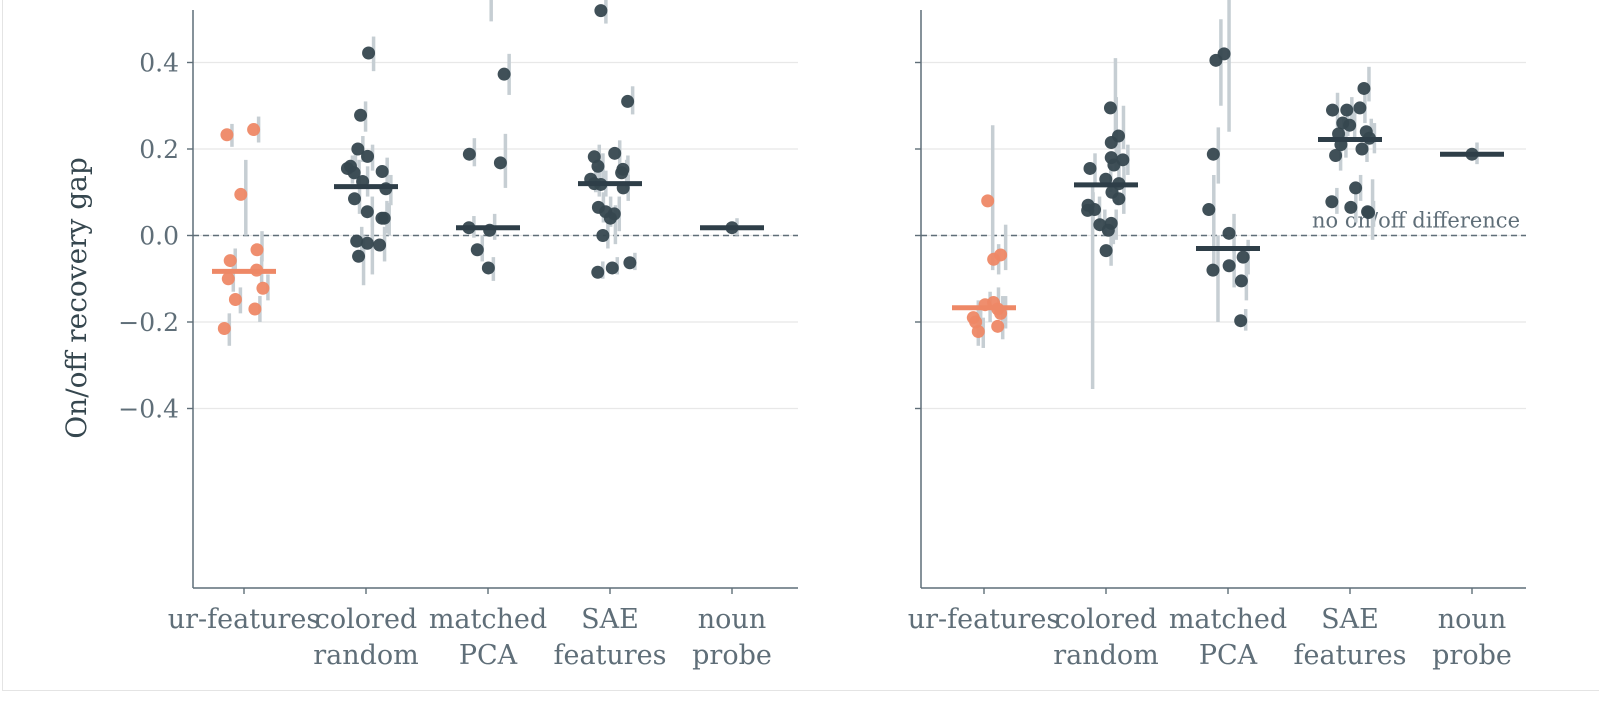  Describe the element at coordinates (1416, 221) in the screenshot. I see `reference-line-label: no on/off difference` at that location.